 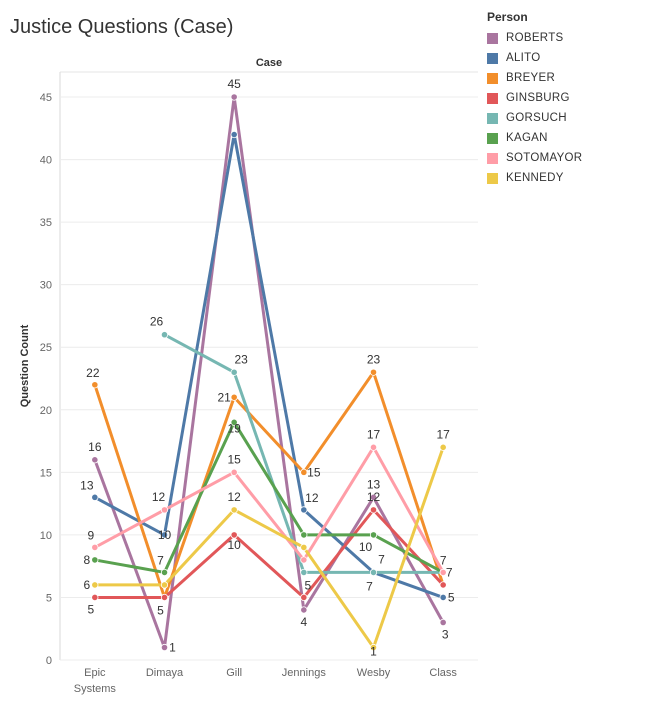 What do you see at coordinates (564, 118) in the screenshot?
I see `legend-item-gorsuch: GORSUCH` at bounding box center [564, 118].